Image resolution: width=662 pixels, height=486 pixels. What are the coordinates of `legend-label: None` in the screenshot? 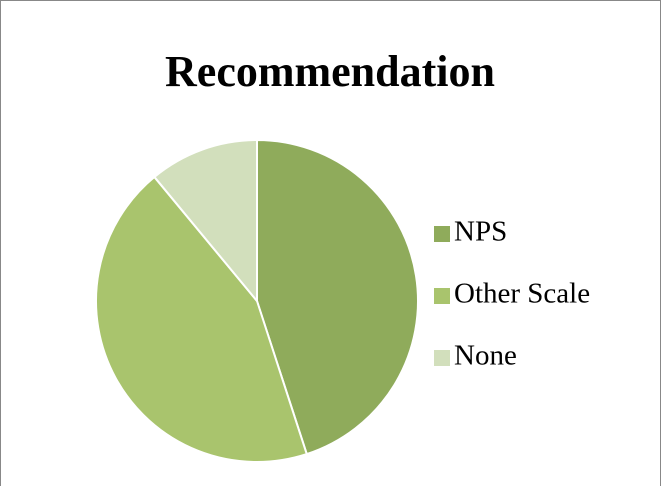 It's located at (485, 356).